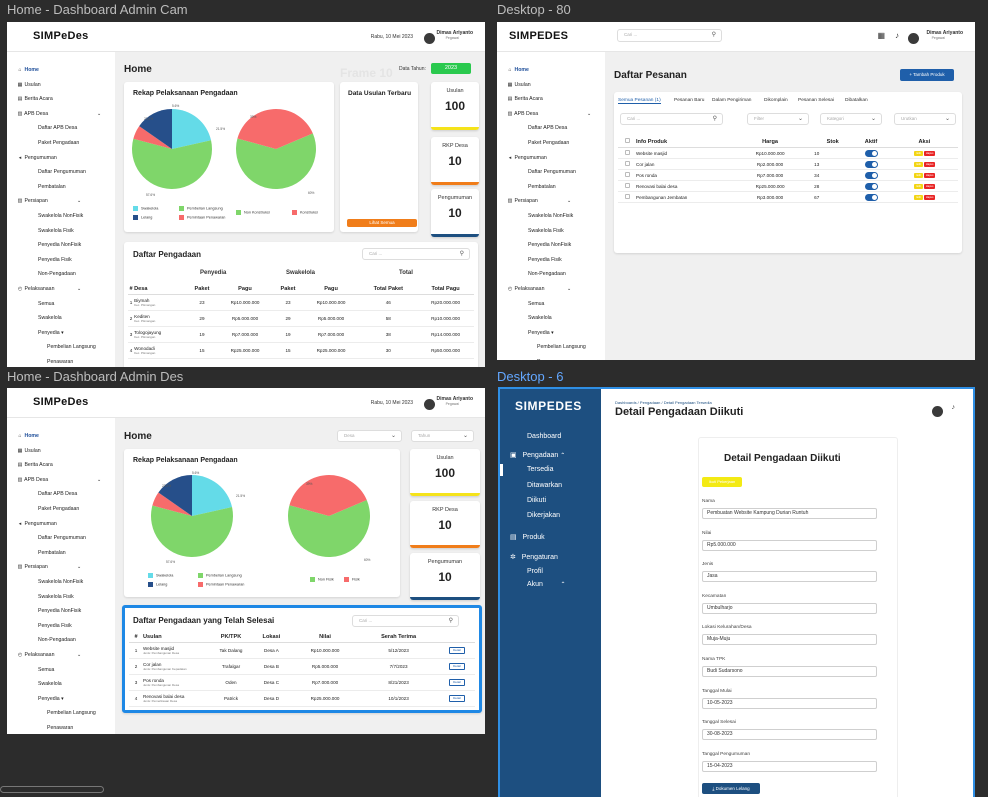 This screenshot has height=797, width=988. I want to click on nav-tersedia: Tersedia, so click(540, 469).